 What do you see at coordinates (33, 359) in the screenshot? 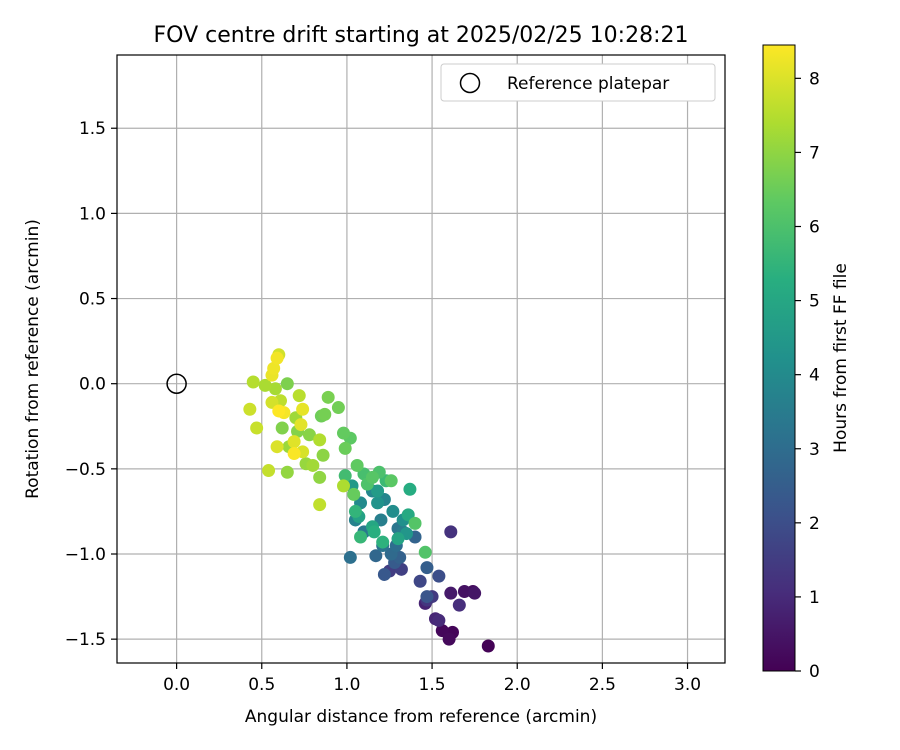
I see `y-axis-label: Rotation from reference (arcmin)` at bounding box center [33, 359].